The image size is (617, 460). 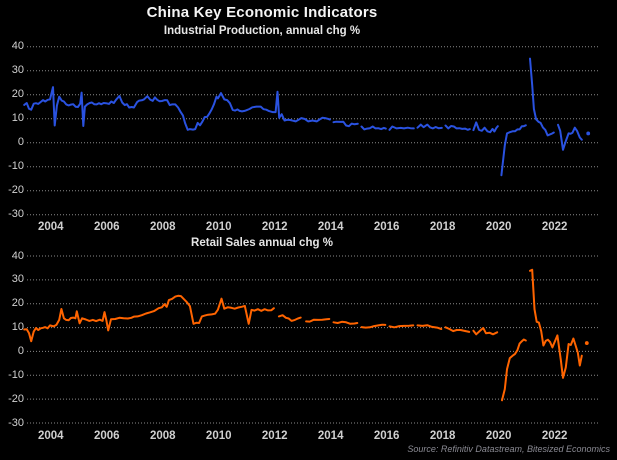 What do you see at coordinates (262, 243) in the screenshot?
I see `retail-sales-subtitle: Retail Sales annual chg %` at bounding box center [262, 243].